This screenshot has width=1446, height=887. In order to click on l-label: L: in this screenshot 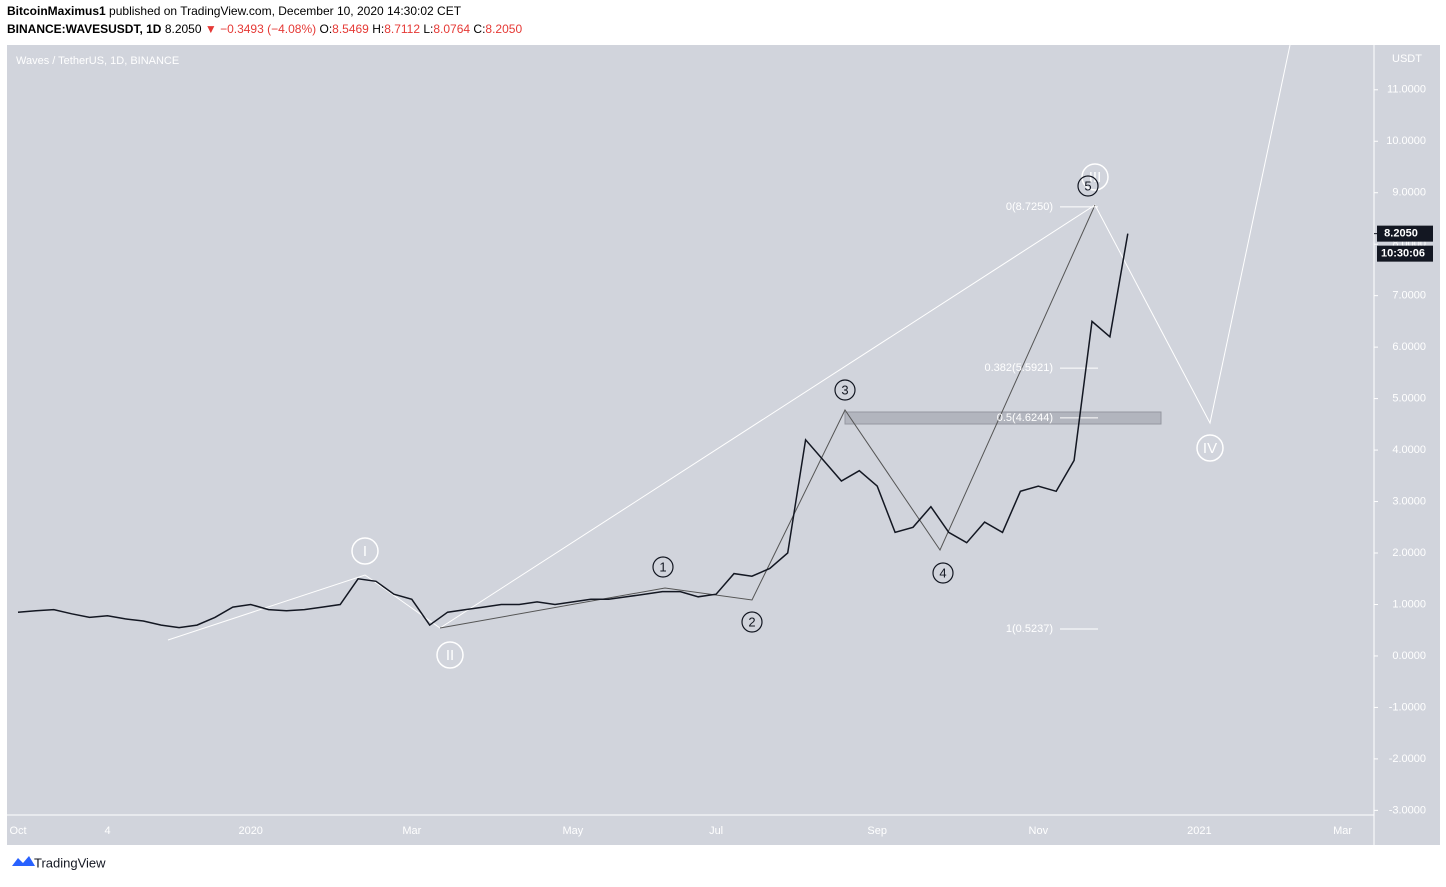, I will do `click(428, 29)`.